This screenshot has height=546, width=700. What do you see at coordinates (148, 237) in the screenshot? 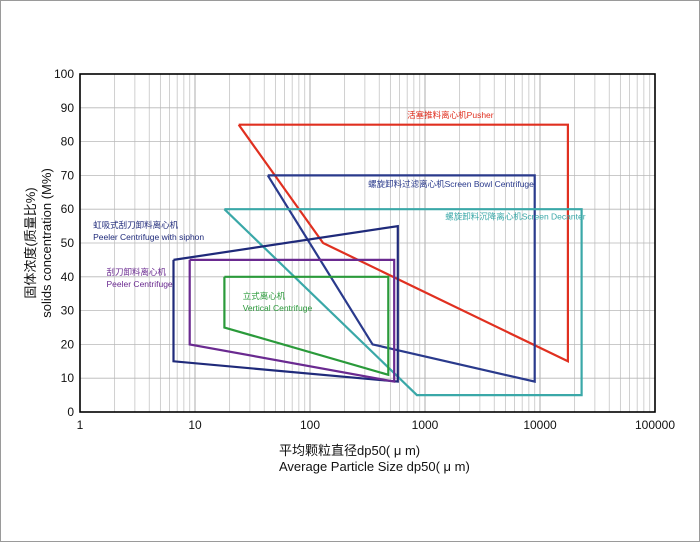
I see `region-label: Peeler Centrifuge with siphon` at bounding box center [148, 237].